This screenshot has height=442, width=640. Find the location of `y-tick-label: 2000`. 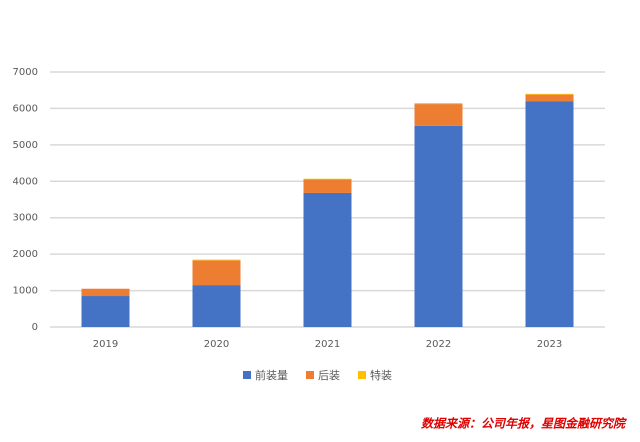

y-tick-label: 2000 is located at coordinates (25, 254).